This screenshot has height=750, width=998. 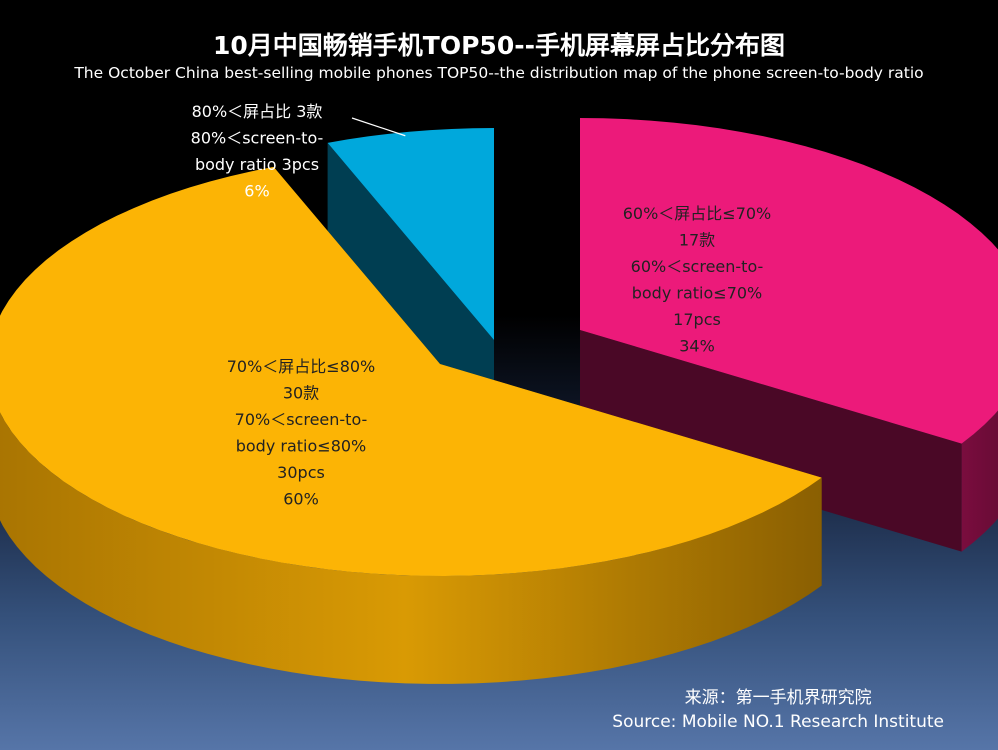 What do you see at coordinates (778, 722) in the screenshot?
I see `source-en: Source: Mobile NO.1 Research Institute` at bounding box center [778, 722].